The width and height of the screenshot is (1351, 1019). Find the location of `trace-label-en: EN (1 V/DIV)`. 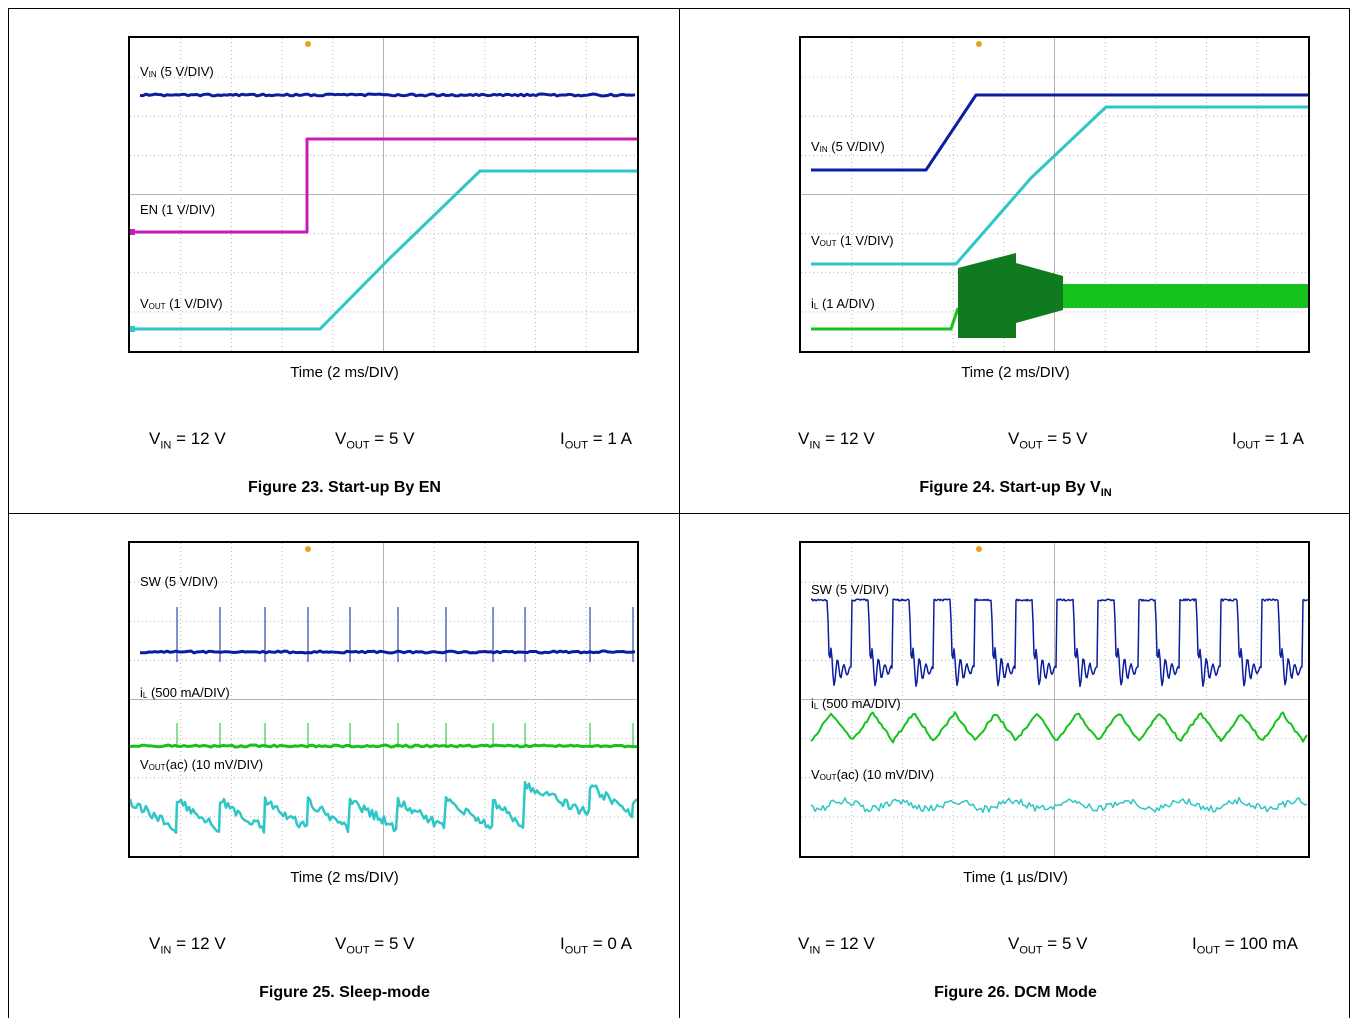

trace-label-en: EN (1 V/DIV) is located at coordinates (177, 209).